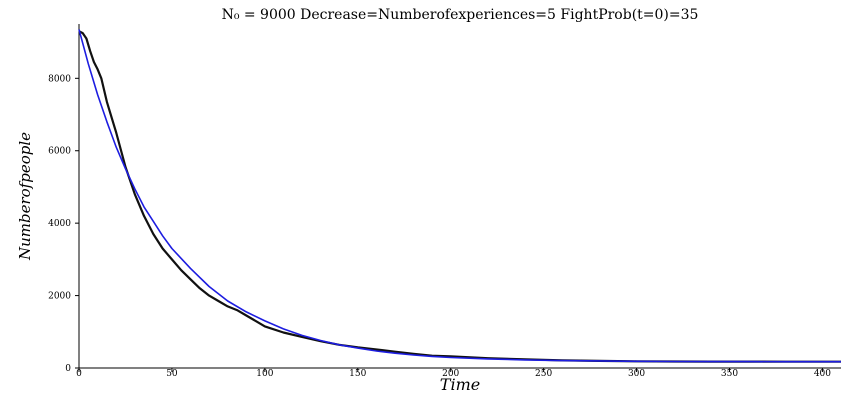 Image resolution: width=841 pixels, height=396 pixels. I want to click on x-tick-label: 150, so click(357, 374).